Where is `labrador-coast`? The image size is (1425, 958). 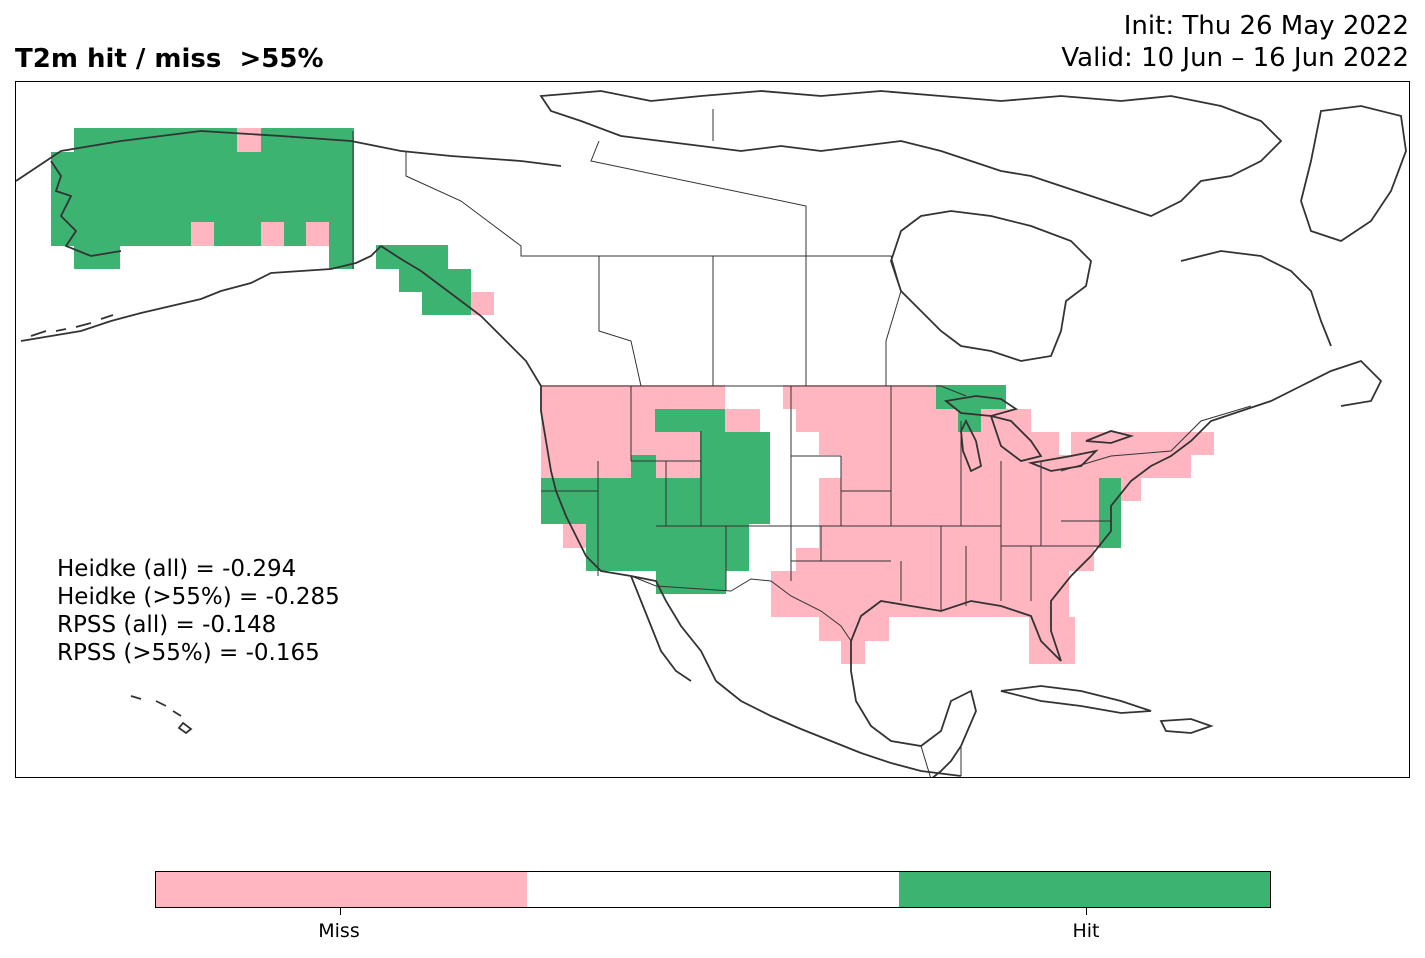
labrador-coast is located at coordinates (1256, 298).